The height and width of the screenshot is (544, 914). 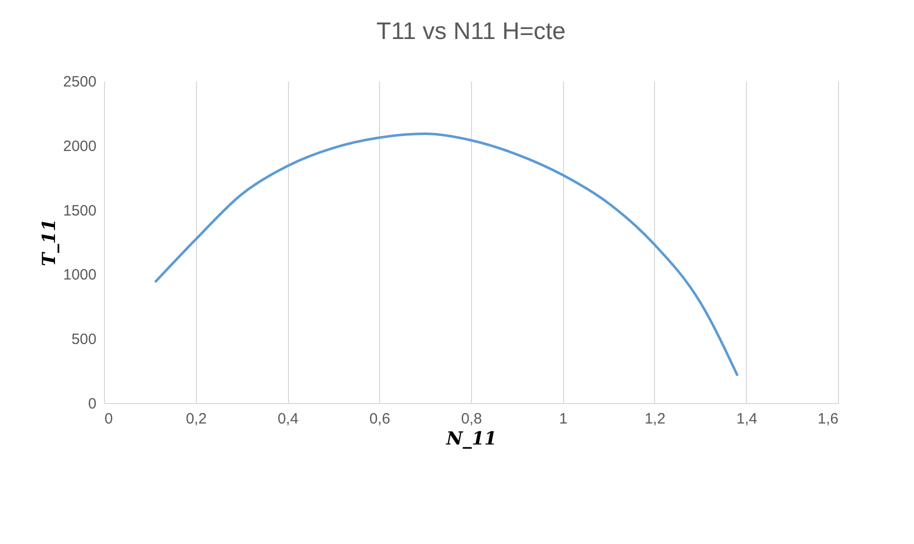 I want to click on x-tick-label: 1,6, so click(x=828, y=419).